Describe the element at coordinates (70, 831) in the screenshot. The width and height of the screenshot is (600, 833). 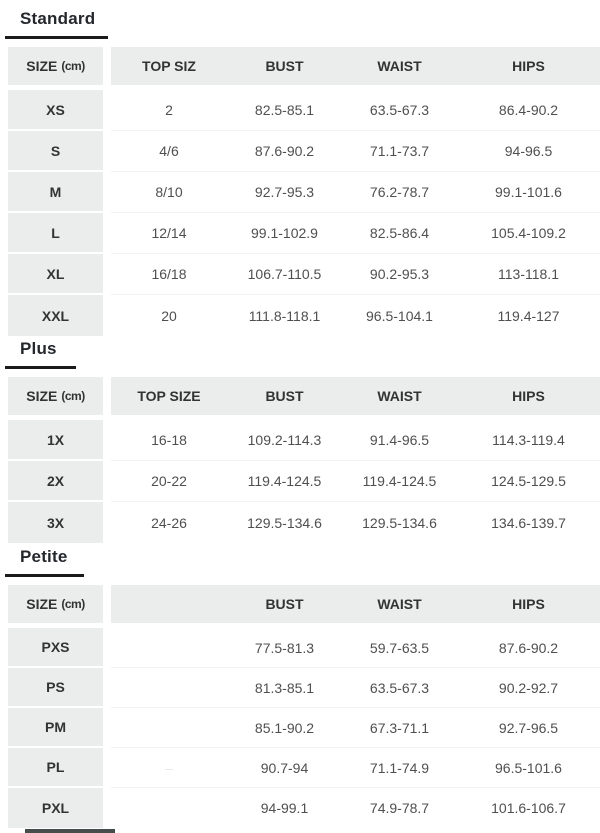
I see `next-section-underline-cutoff` at that location.